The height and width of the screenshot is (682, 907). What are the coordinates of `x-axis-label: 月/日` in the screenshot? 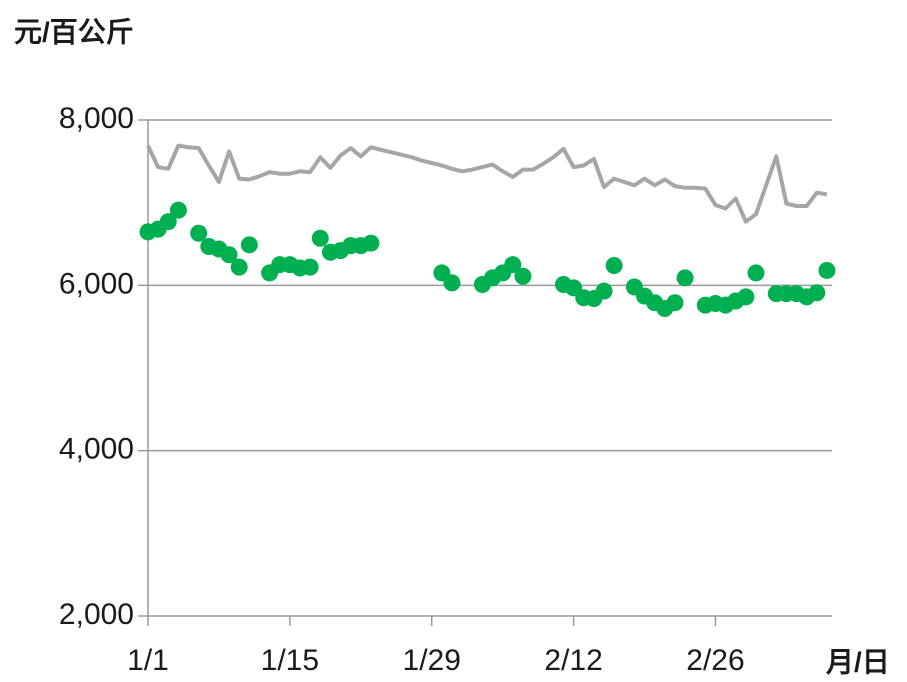 It's located at (857, 661).